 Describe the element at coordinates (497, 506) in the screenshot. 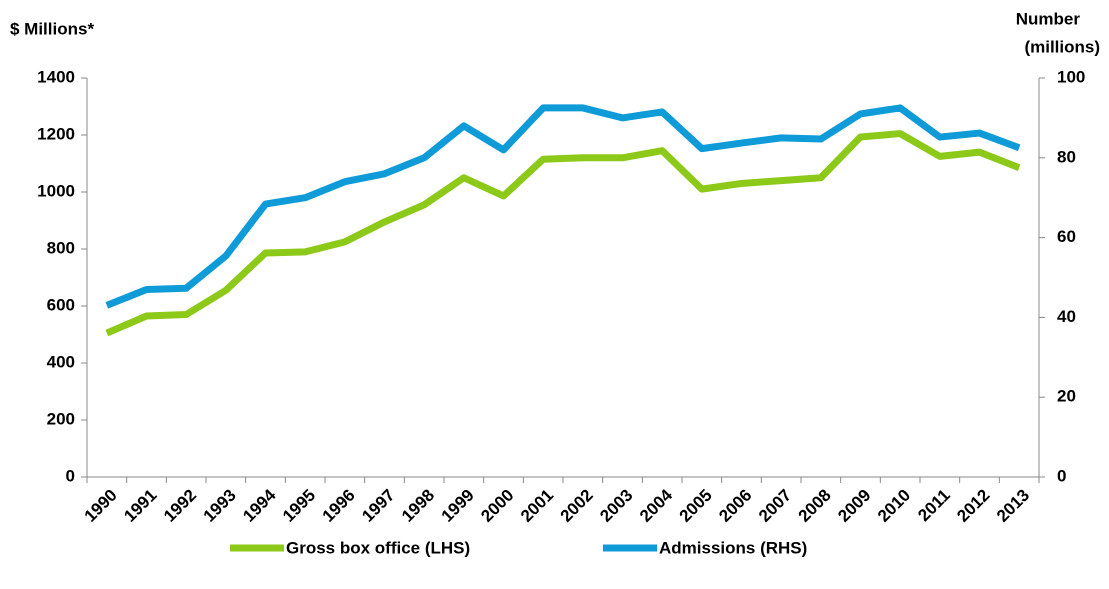

I see `x-tick-label: 2000` at that location.